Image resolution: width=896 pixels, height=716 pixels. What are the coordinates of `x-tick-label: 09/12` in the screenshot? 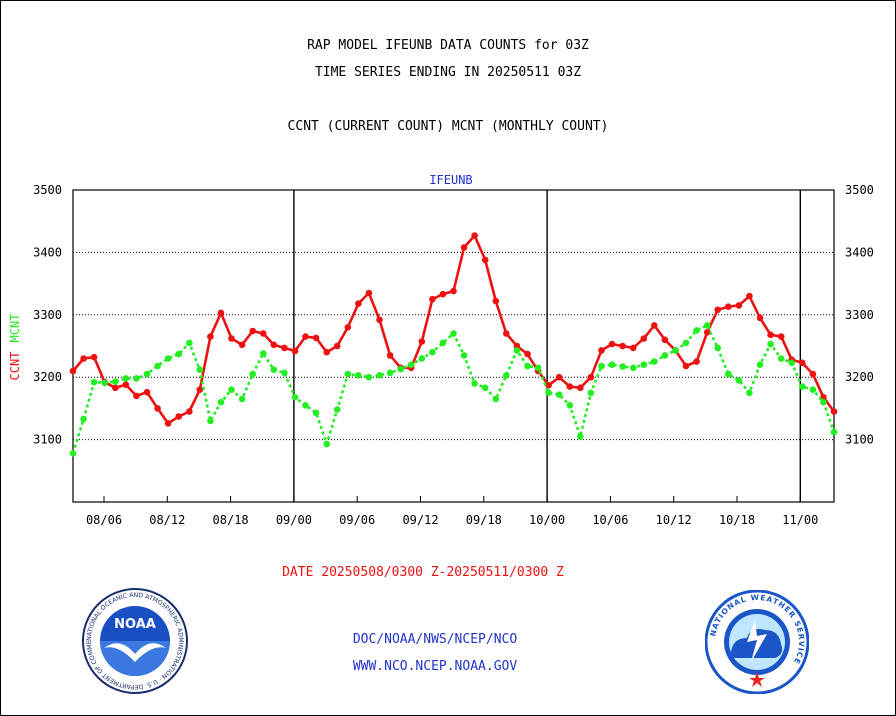 It's located at (420, 520).